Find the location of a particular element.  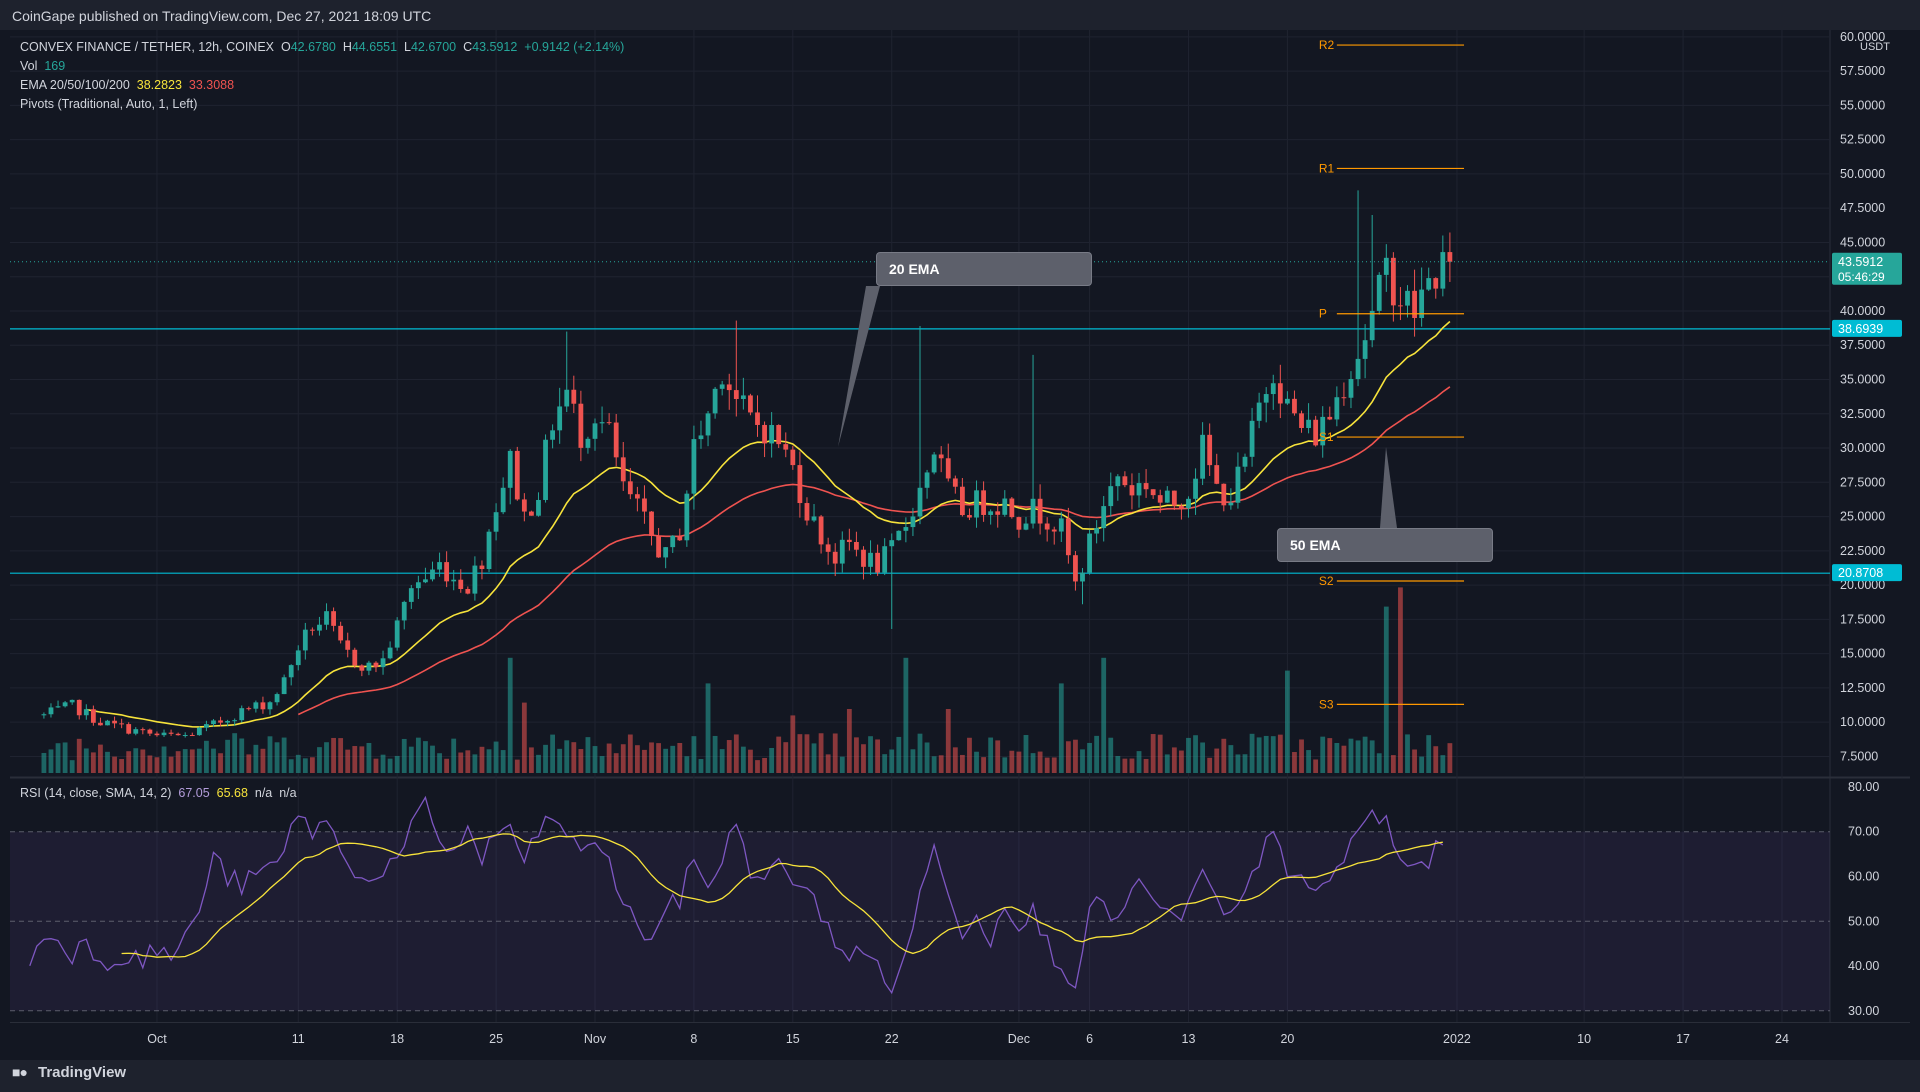

price-tick-label: 25.0000 is located at coordinates (1862, 517).